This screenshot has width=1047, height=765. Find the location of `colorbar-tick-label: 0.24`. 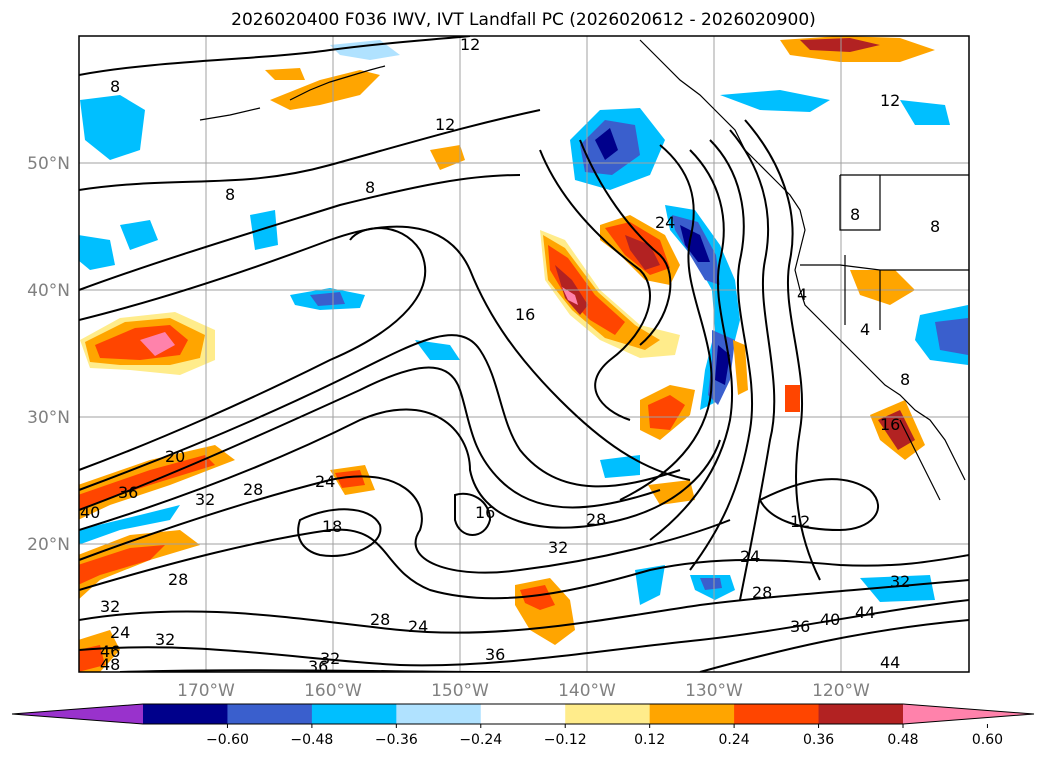

colorbar-tick-label: 0.24 is located at coordinates (734, 740).